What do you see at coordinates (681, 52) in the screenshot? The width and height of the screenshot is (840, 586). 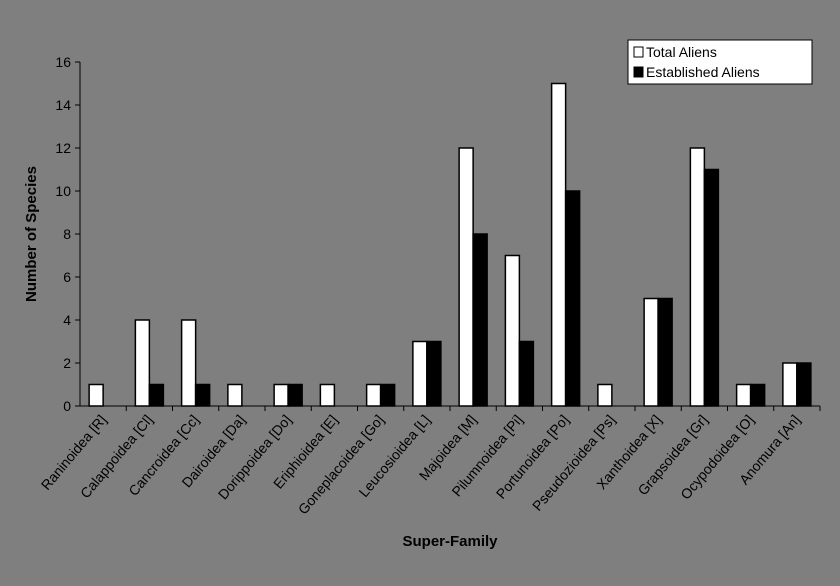 I see `legend-label: Total Aliens` at bounding box center [681, 52].